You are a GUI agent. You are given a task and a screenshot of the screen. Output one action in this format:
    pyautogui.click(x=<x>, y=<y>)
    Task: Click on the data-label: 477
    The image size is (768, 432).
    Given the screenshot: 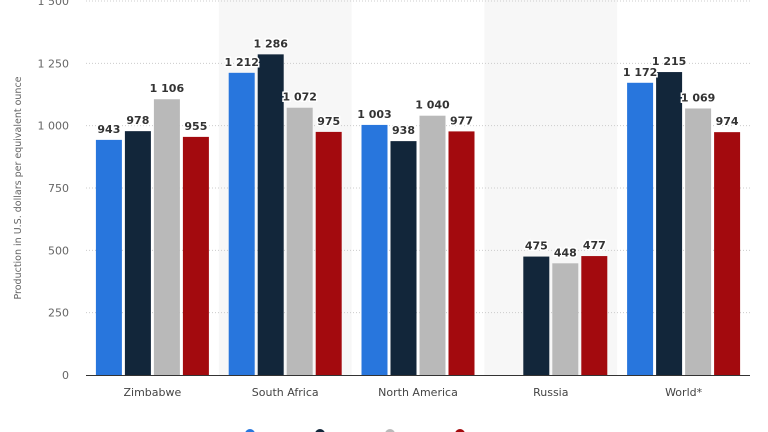 What is the action you would take?
    pyautogui.click(x=594, y=245)
    